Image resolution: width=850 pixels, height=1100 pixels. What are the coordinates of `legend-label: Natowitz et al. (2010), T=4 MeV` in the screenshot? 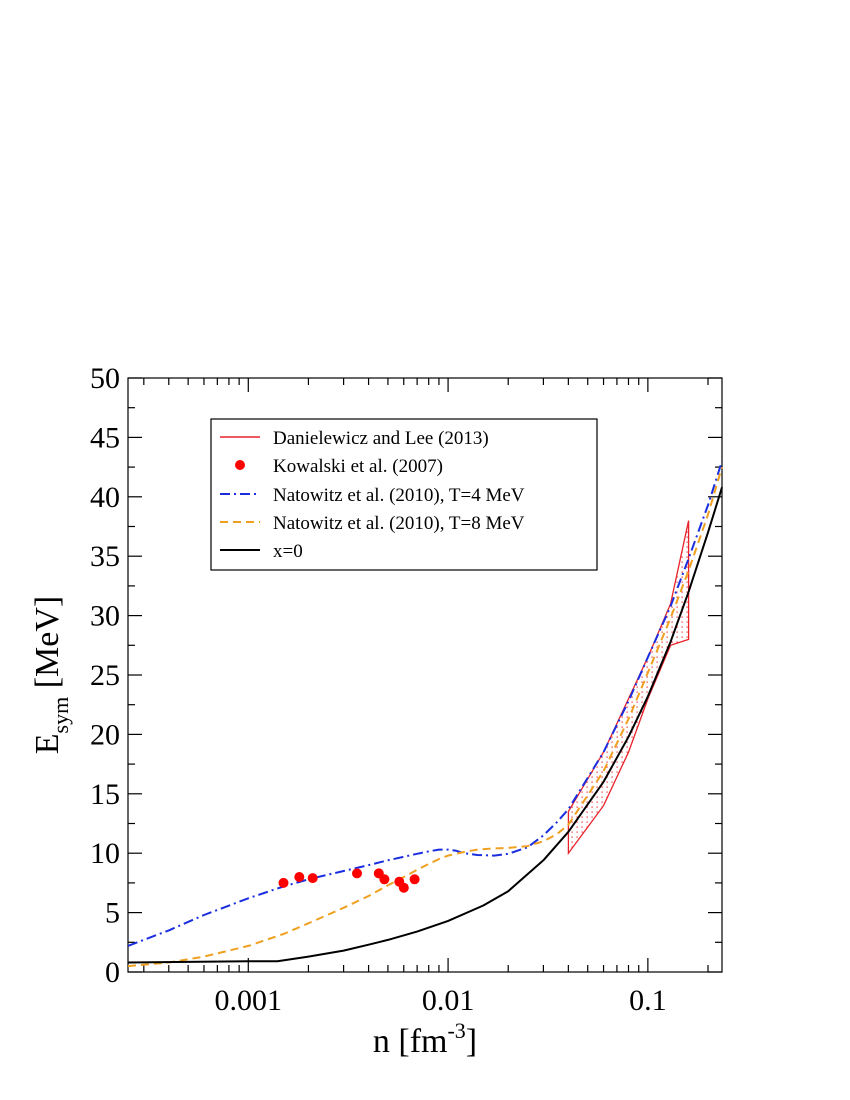 It's located at (399, 495).